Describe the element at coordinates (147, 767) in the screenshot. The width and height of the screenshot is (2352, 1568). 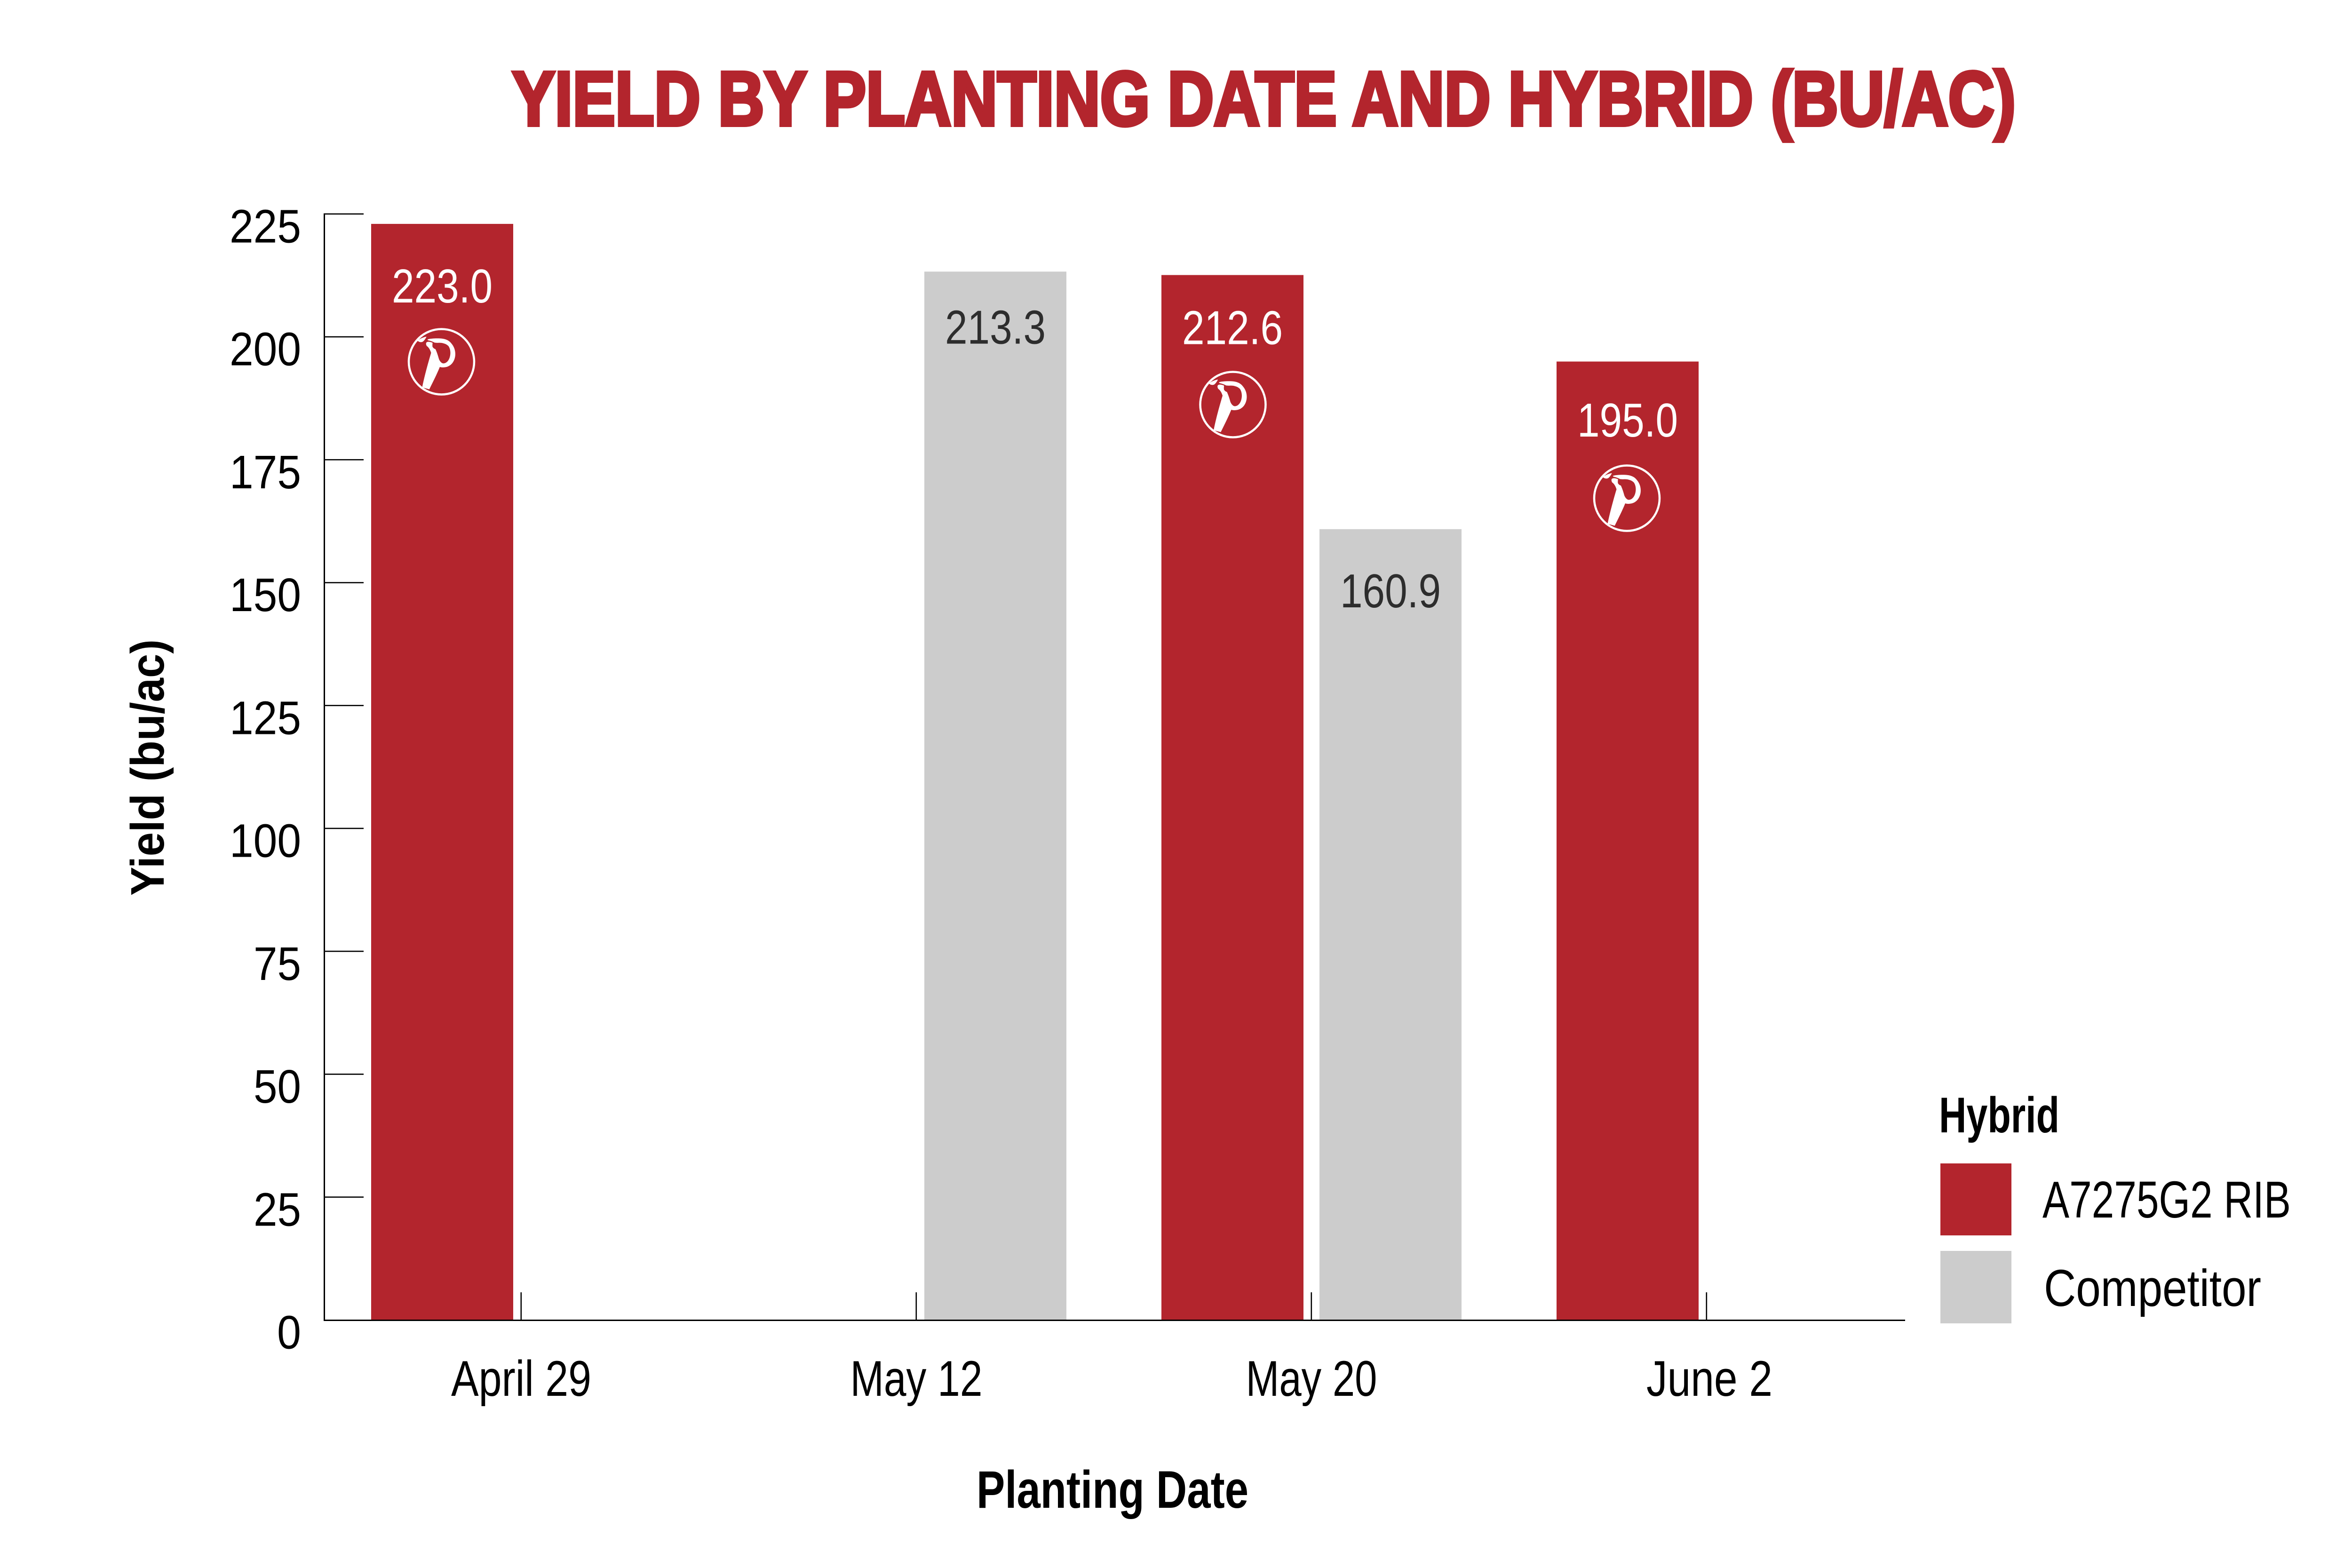
I see `svg-text: Yield (bu/ac)` at that location.